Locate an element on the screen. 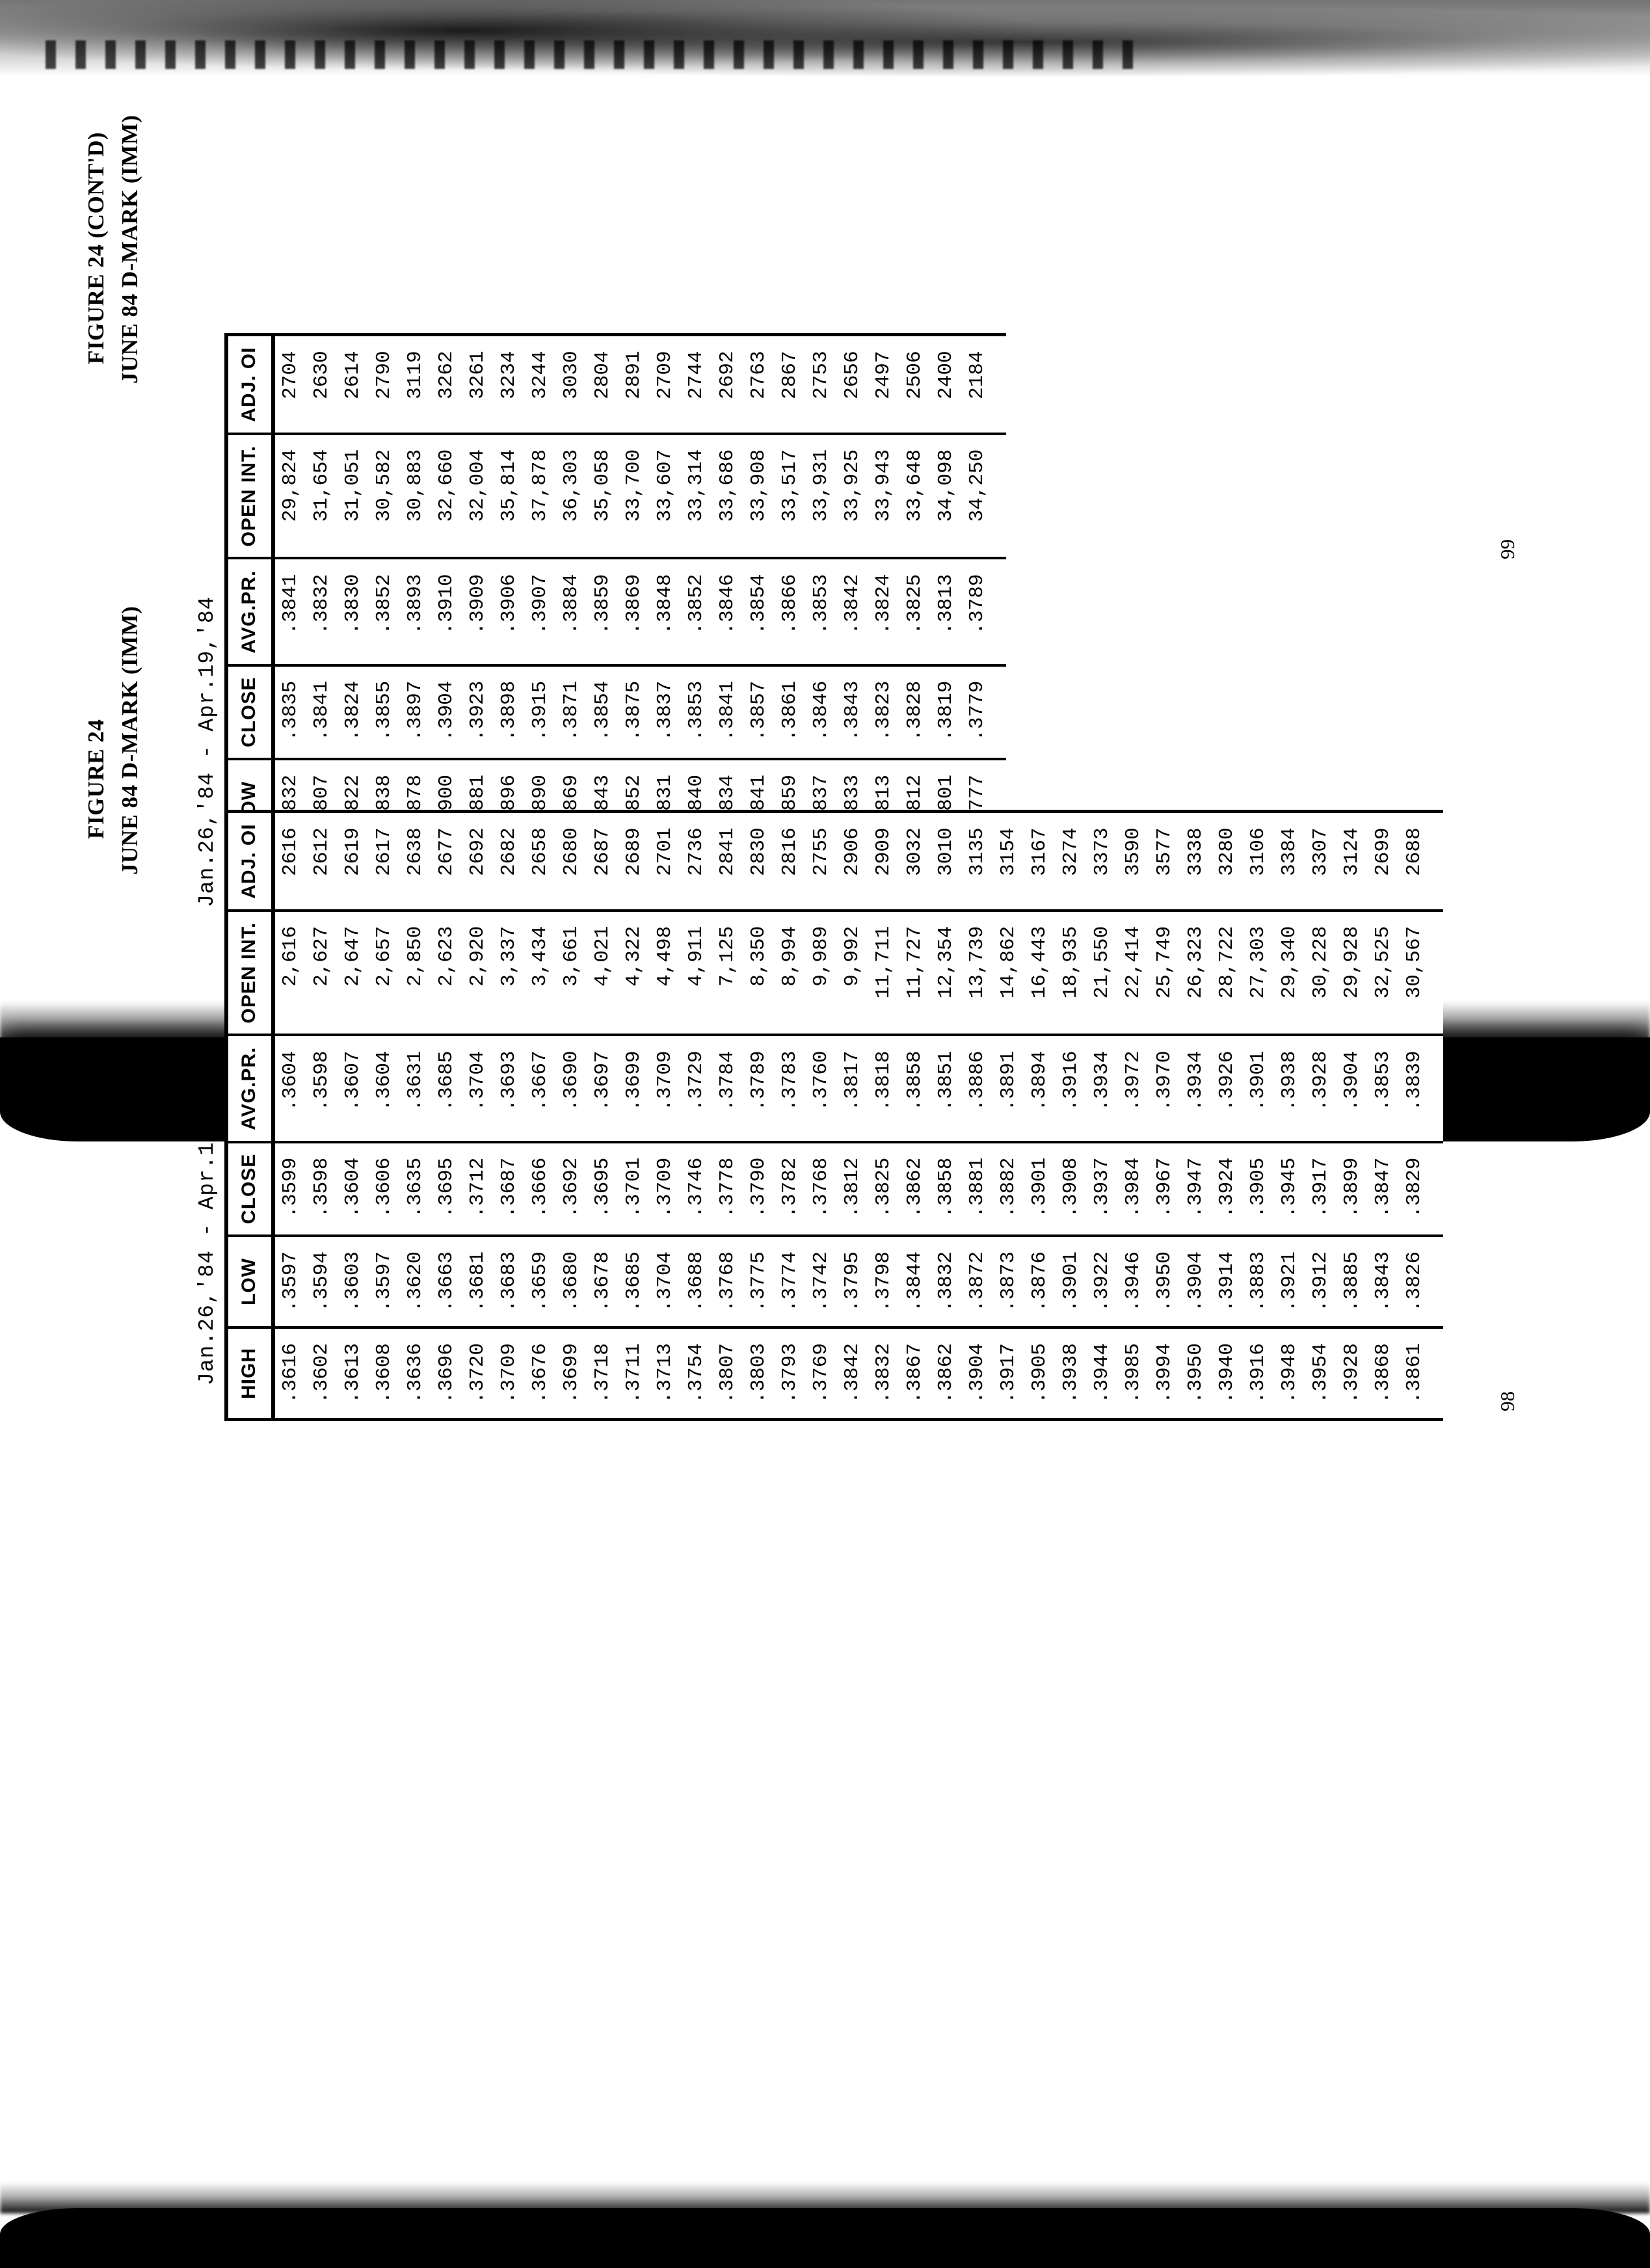 The width and height of the screenshot is (1650, 2268). cell-avg-pr: .3894 is located at coordinates (1040, 1088).